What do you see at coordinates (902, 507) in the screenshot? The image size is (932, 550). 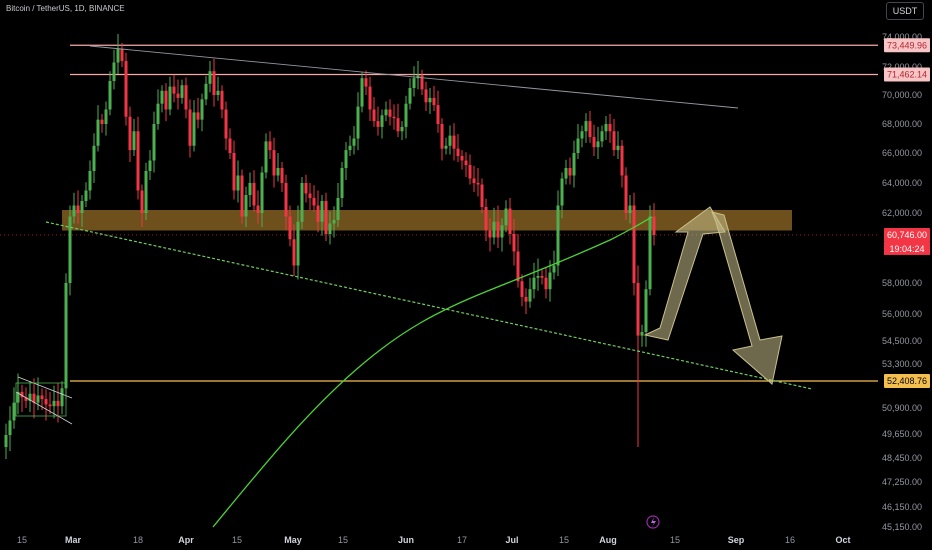 I see `y-tick-label: 46,150.00` at bounding box center [902, 507].